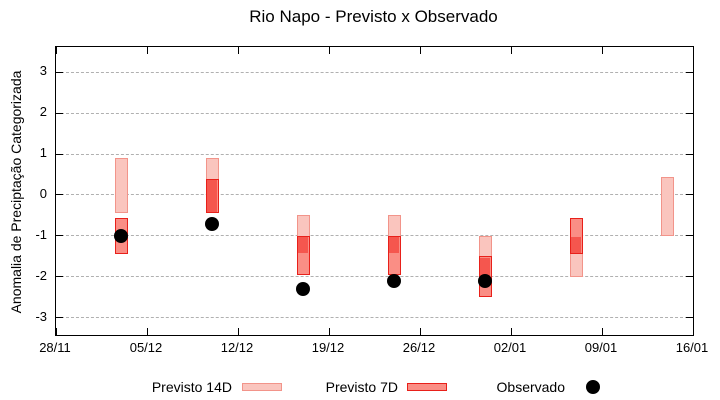 This screenshot has height=400, width=720. What do you see at coordinates (212, 223) in the screenshot?
I see `observed-dot-10/12` at bounding box center [212, 223].